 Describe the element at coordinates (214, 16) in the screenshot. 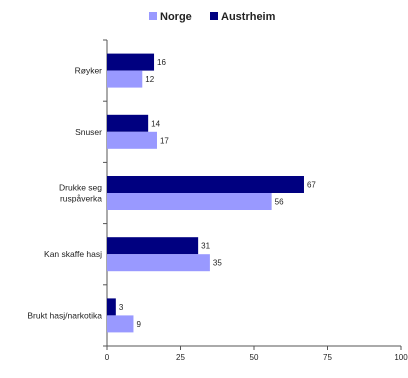

I see `legend-swatch-austrheim` at that location.